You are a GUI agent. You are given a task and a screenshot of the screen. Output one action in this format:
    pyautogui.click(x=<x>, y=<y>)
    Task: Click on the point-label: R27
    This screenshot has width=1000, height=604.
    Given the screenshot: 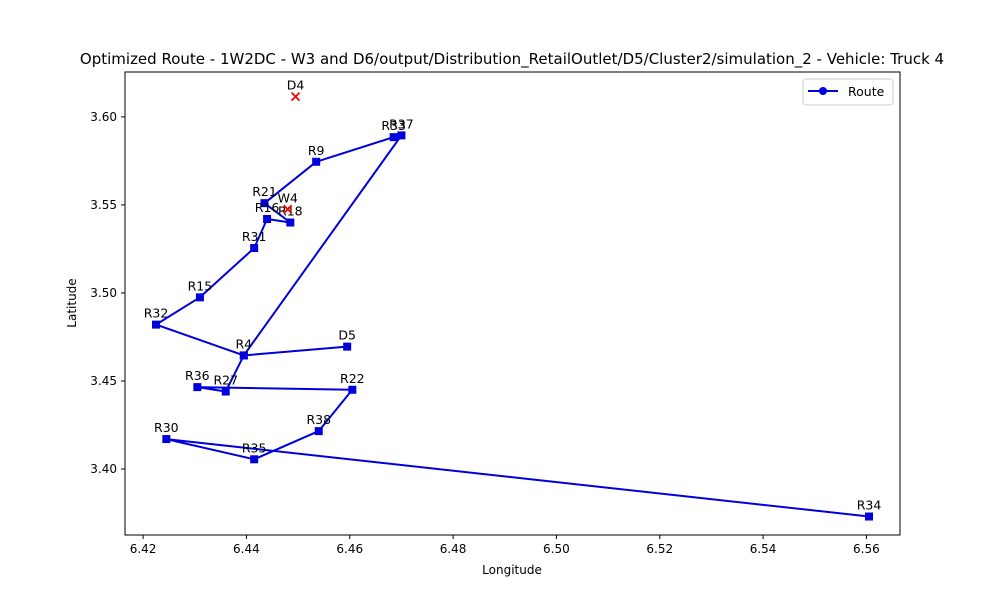 What is the action you would take?
    pyautogui.click(x=225, y=380)
    